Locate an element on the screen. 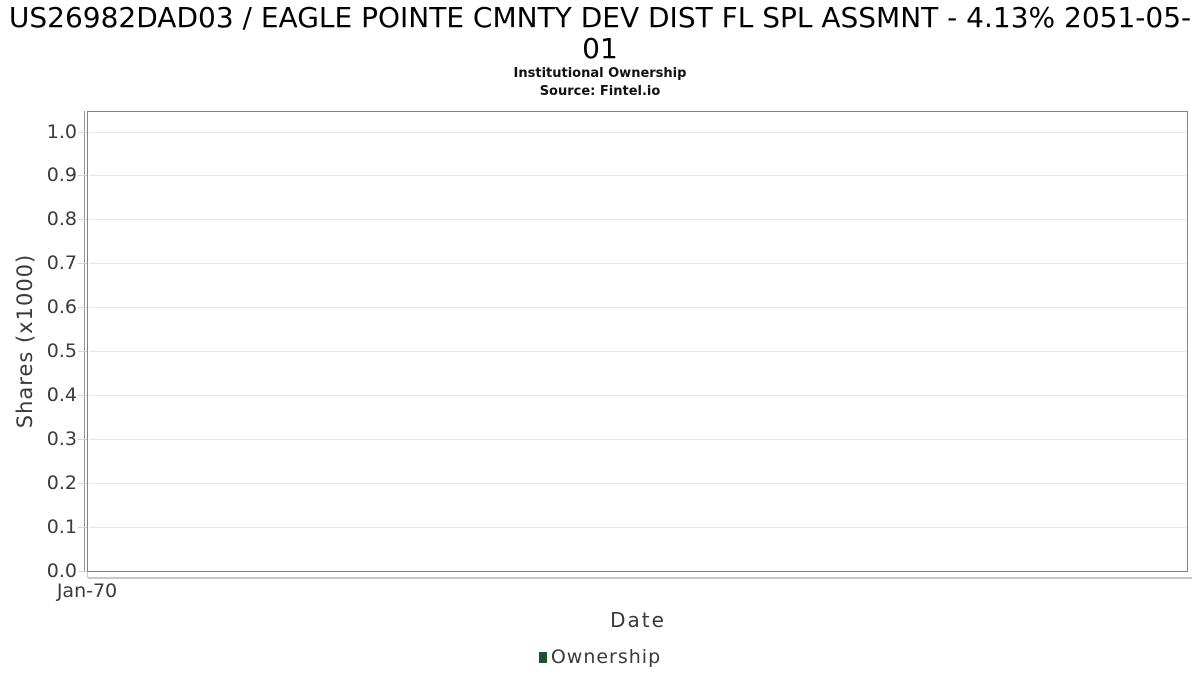  x-axis-title: Date is located at coordinates (638, 620).